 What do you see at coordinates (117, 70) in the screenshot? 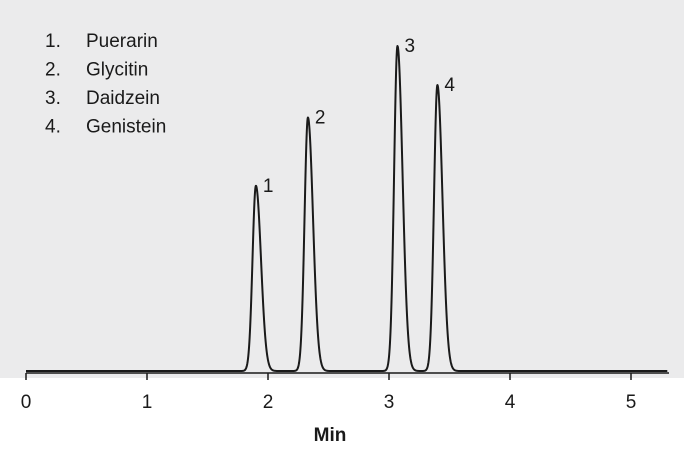
I see `legend-entry-2-name: Glycitin` at bounding box center [117, 70].